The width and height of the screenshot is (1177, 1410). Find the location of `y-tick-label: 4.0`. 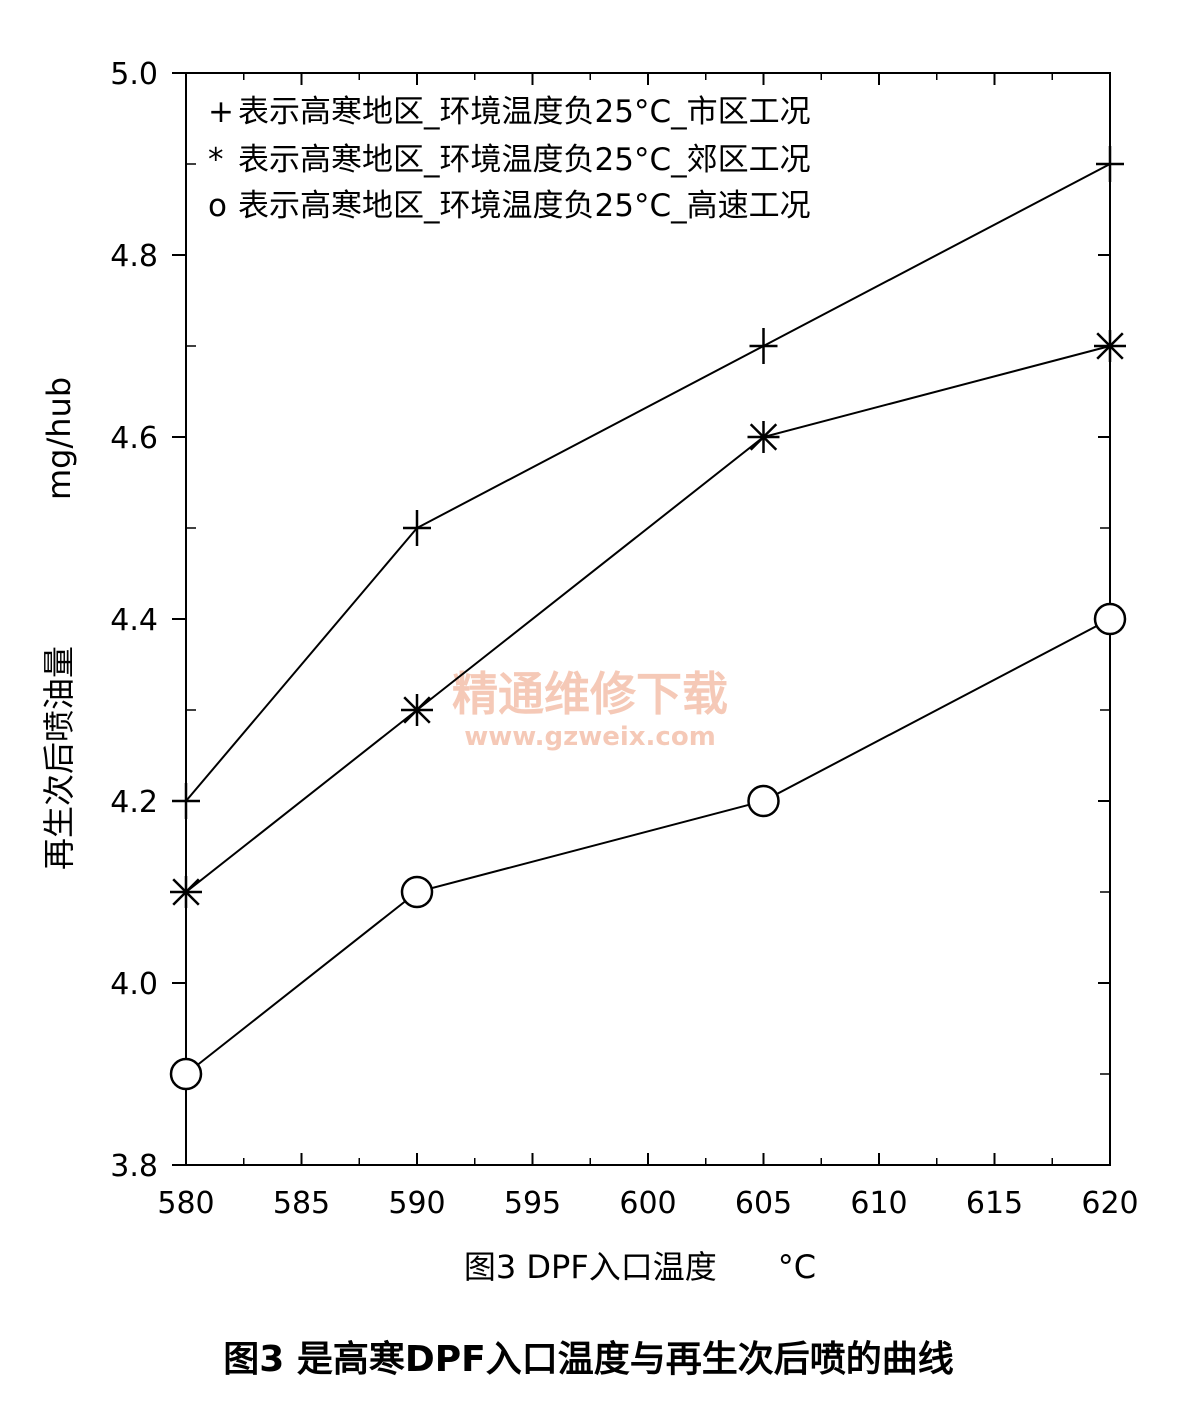

y-tick-label: 4.0 is located at coordinates (134, 984).